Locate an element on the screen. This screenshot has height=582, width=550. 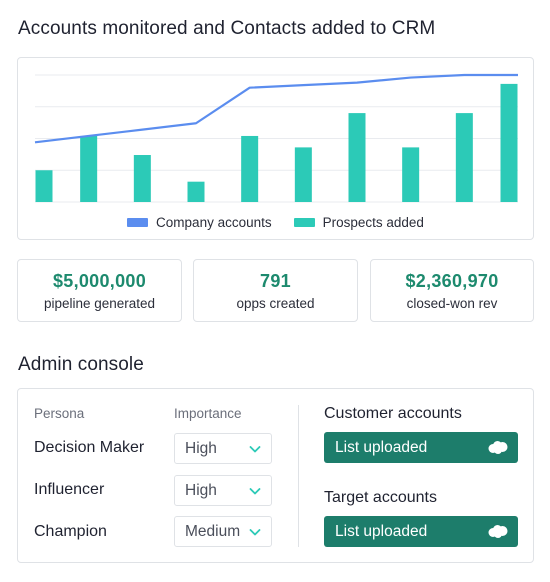
stat-value: $2,360,970 is located at coordinates (452, 281).